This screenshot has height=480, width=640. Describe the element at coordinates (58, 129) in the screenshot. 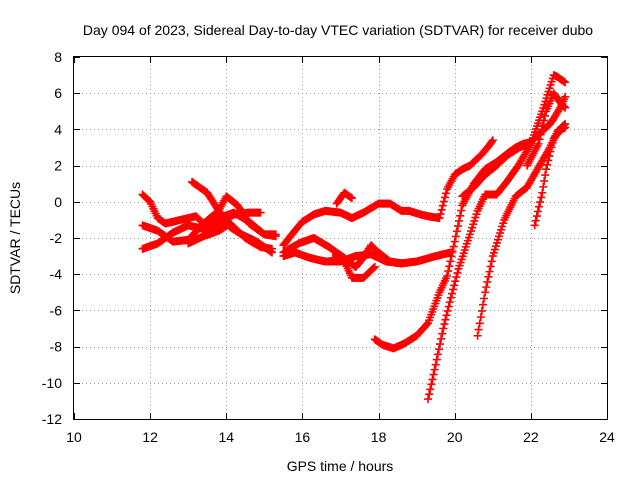

I see `y-tick-label: 4` at that location.